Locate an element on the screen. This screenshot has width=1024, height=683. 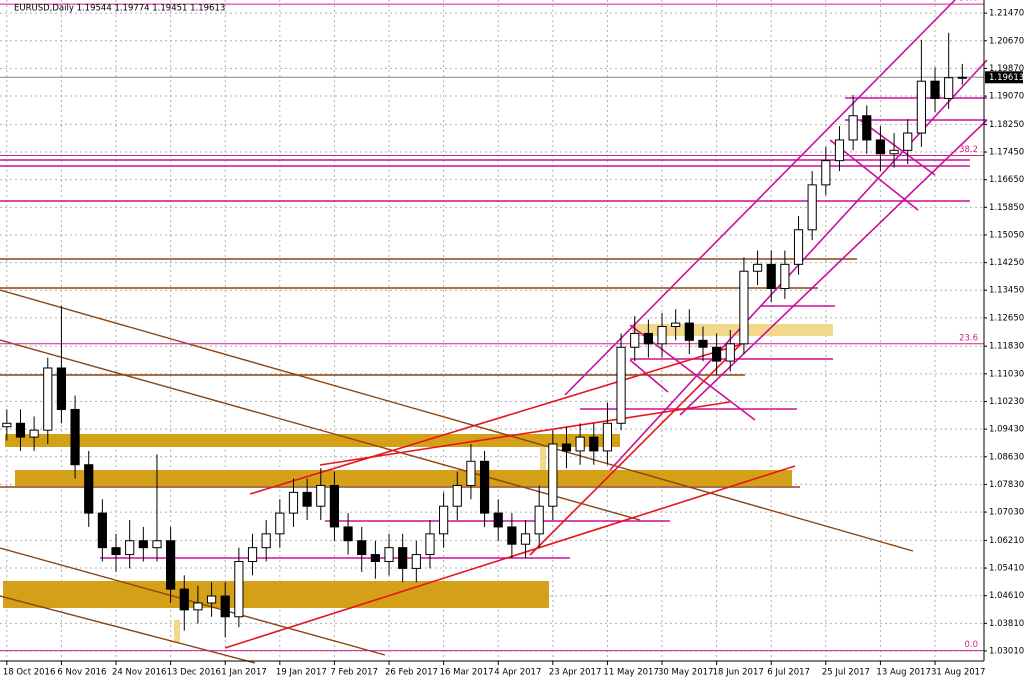
y-tick-label: 1.16650 is located at coordinates (1006, 180).